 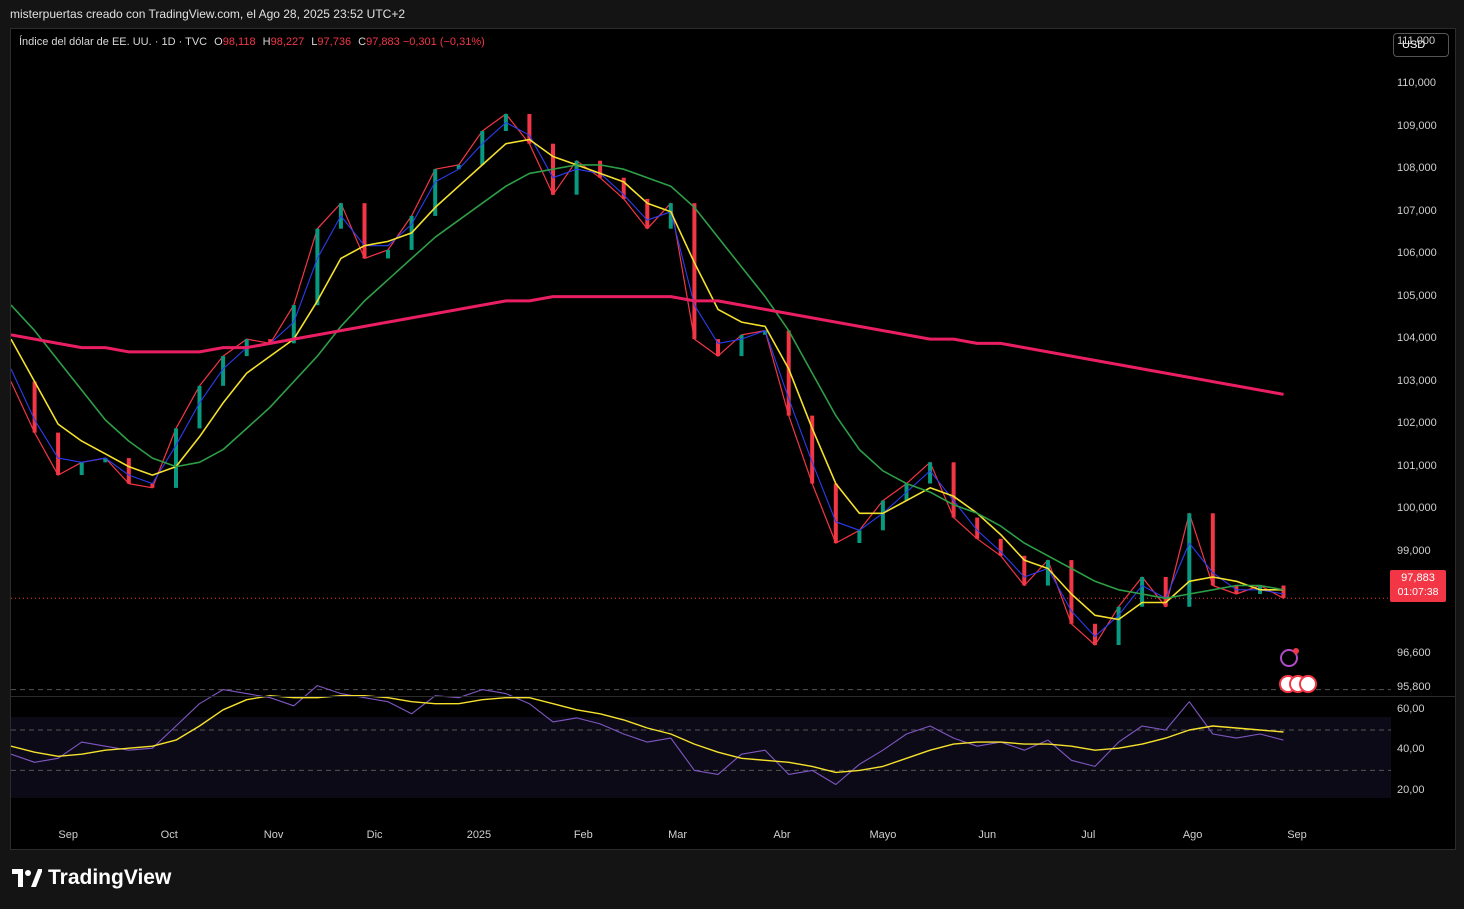 What do you see at coordinates (110, 877) in the screenshot?
I see `brand-name: TradingView` at bounding box center [110, 877].